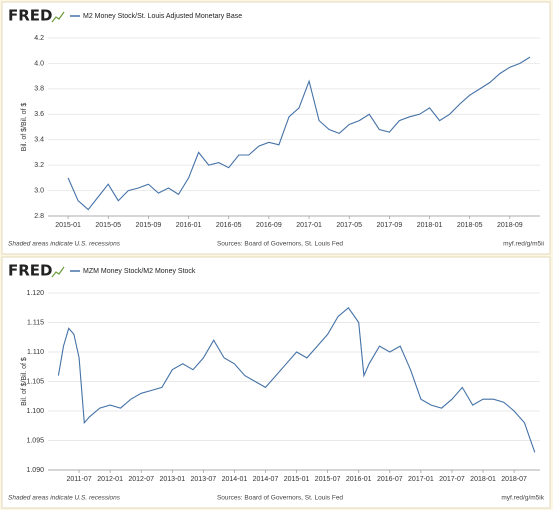 The height and width of the screenshot is (510, 553). I want to click on y-tick-label: 1.105, so click(35, 381).